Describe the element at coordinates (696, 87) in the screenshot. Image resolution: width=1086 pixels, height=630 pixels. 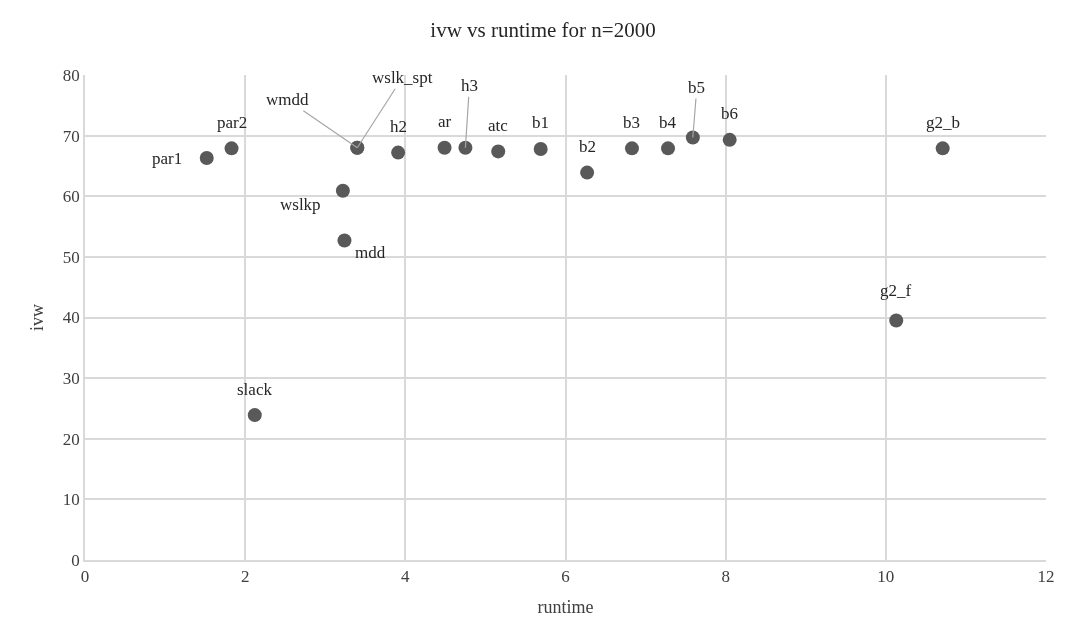
I see `annotation: b5` at that location.